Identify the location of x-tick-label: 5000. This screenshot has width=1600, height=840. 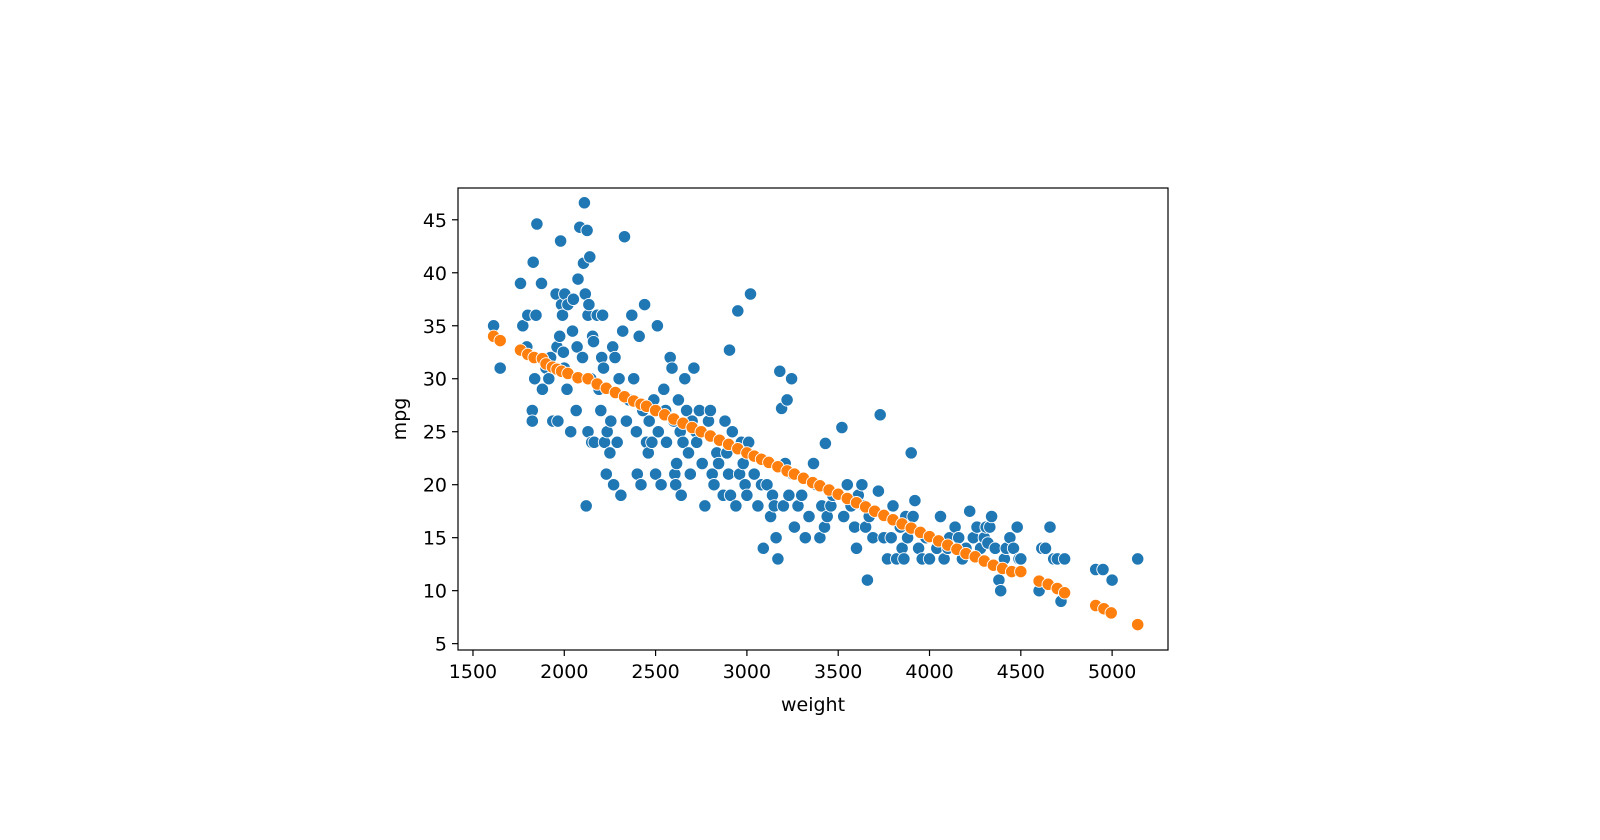
(1112, 672).